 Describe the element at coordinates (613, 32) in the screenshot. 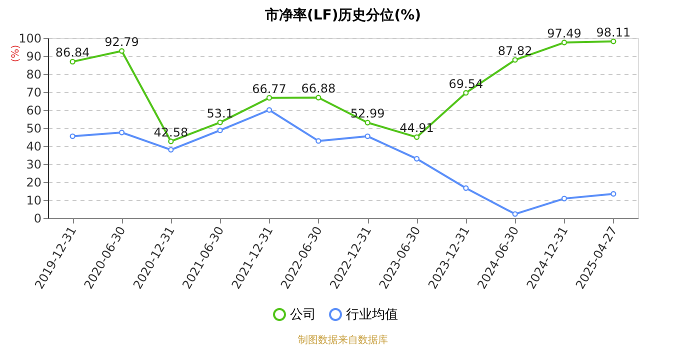

I see `data-label: 98.11` at that location.